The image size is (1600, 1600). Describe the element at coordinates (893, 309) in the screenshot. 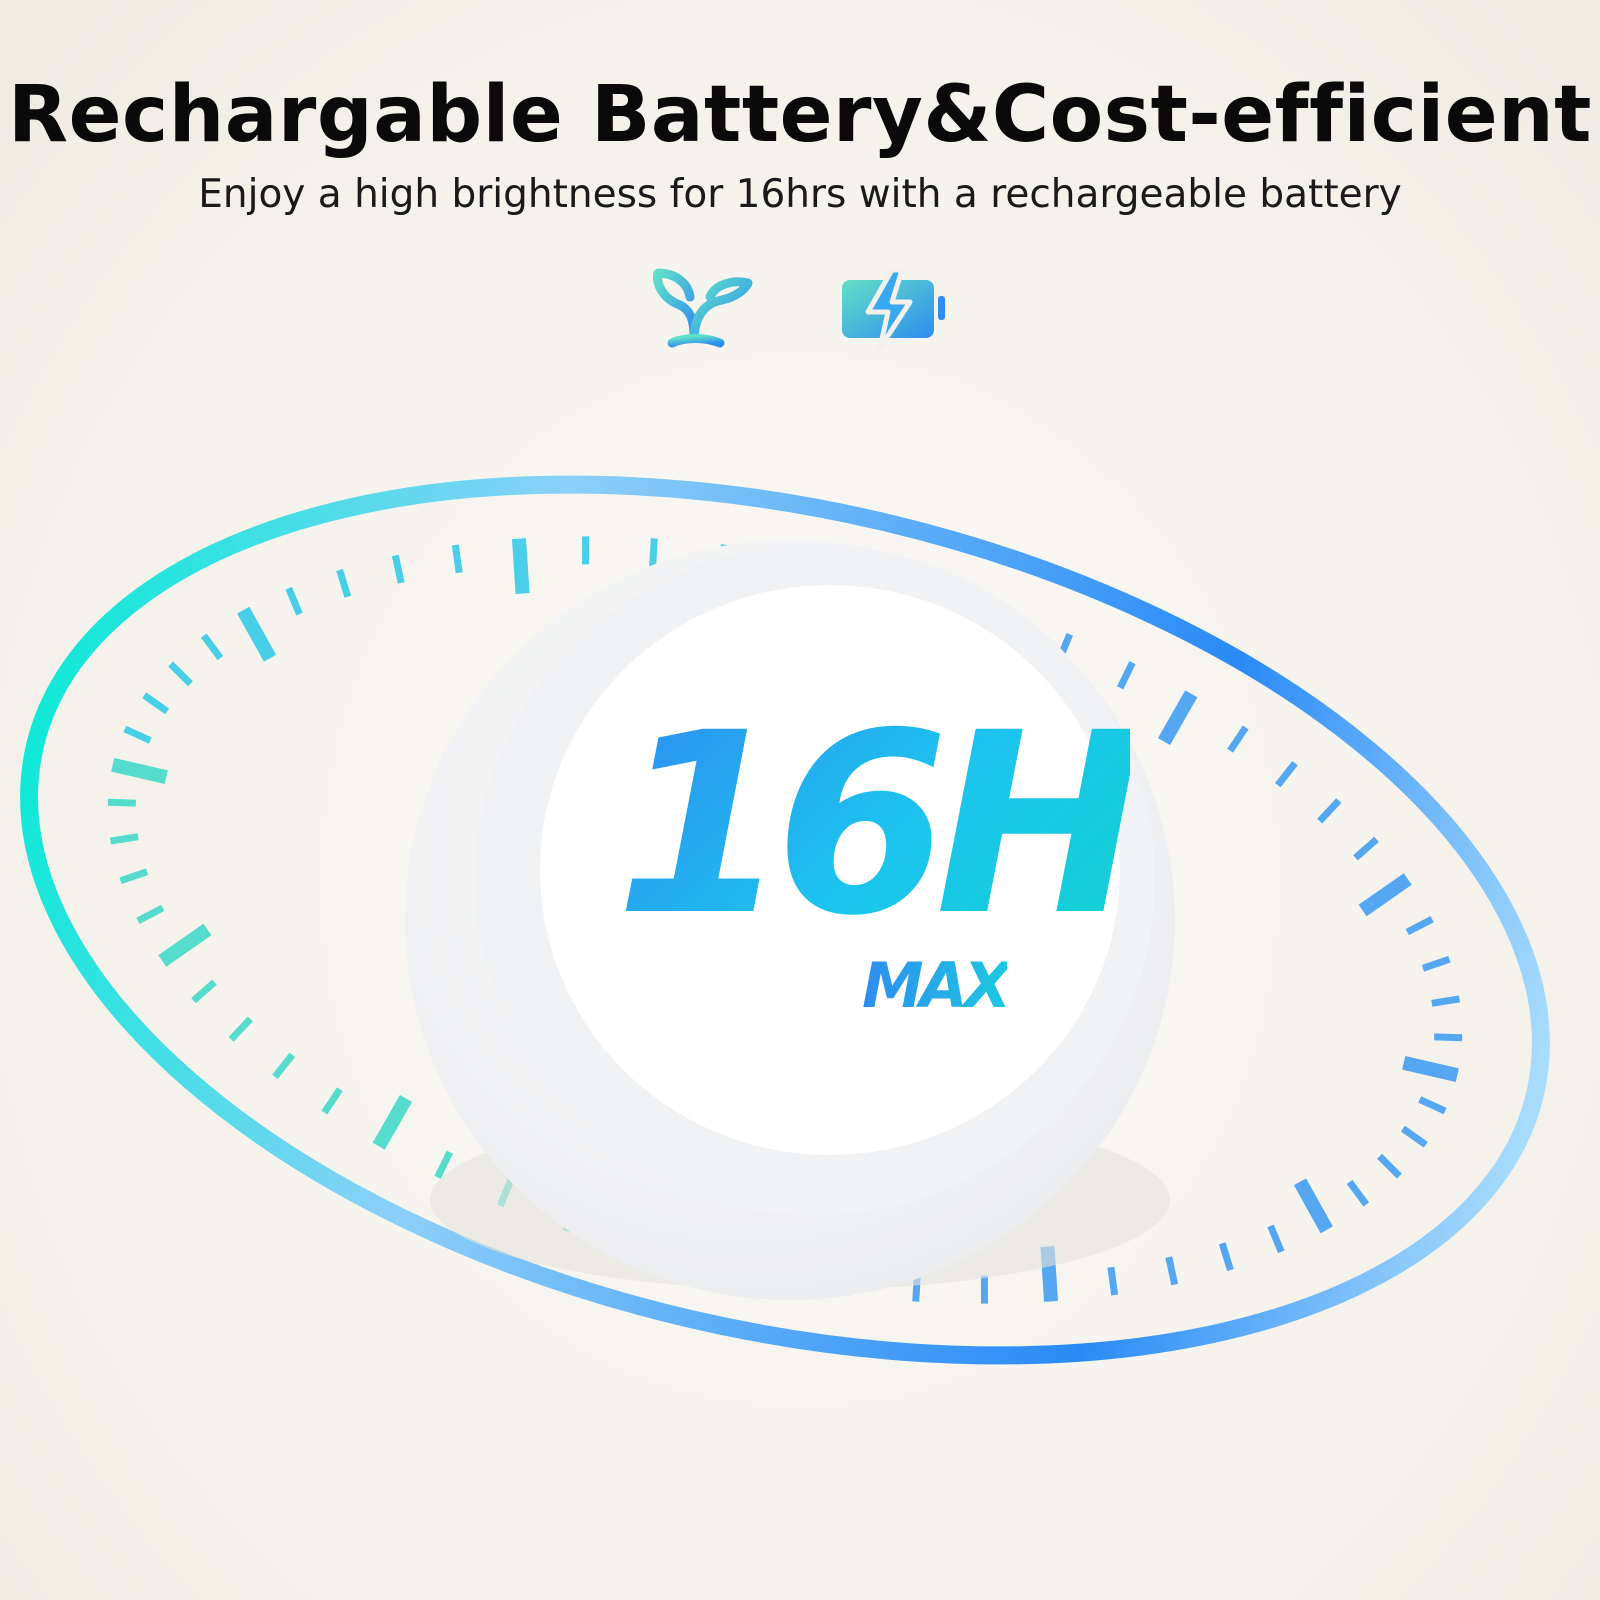

I see `battery-charging-icon` at that location.